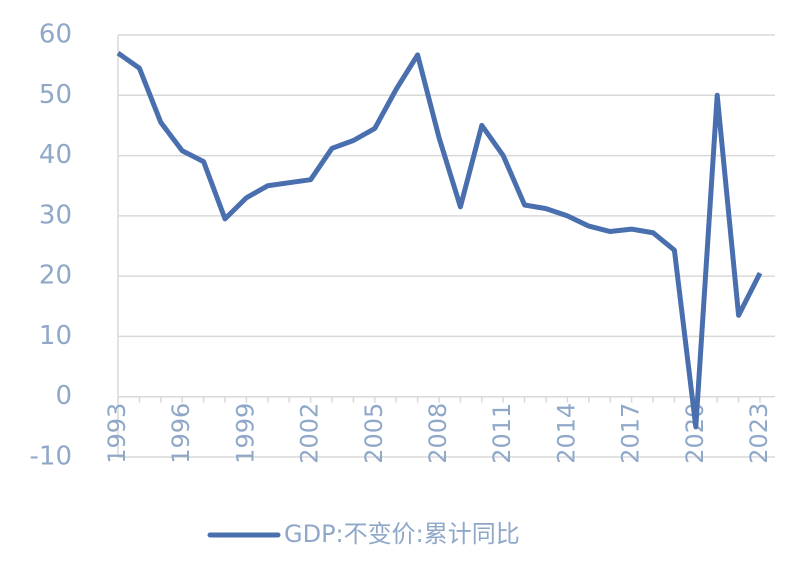 This screenshot has width=806, height=580. I want to click on y-tick-label: 10, so click(55, 336).